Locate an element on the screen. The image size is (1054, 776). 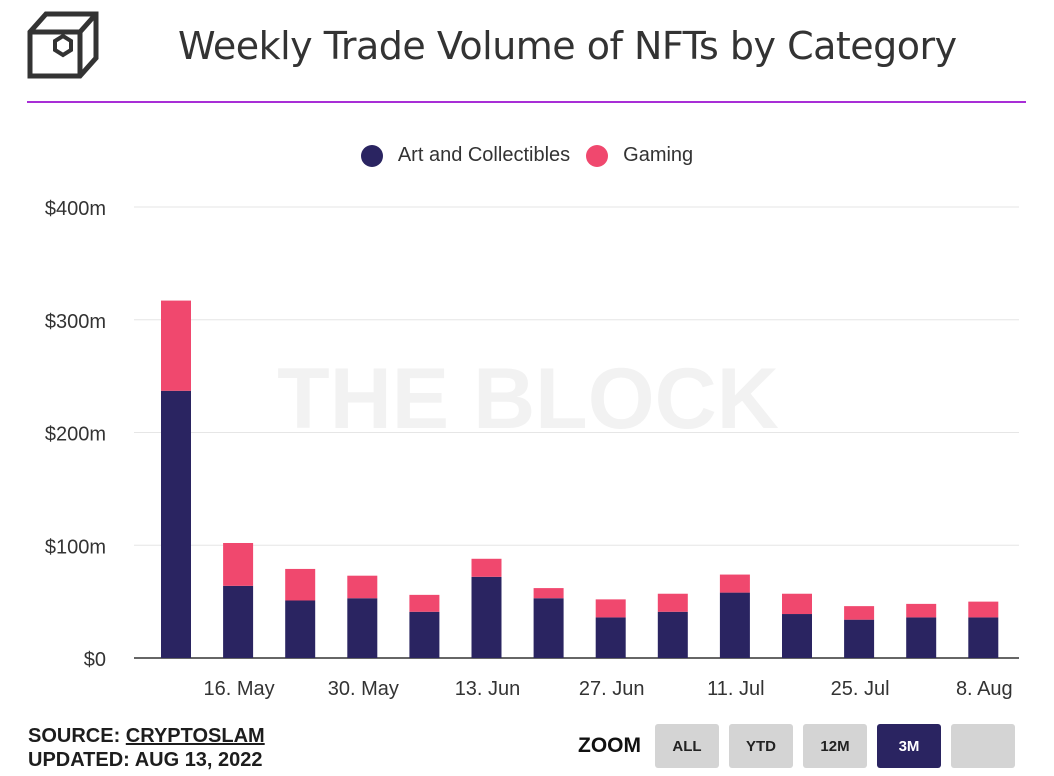
y-tick-label: $300m is located at coordinates (75, 322).